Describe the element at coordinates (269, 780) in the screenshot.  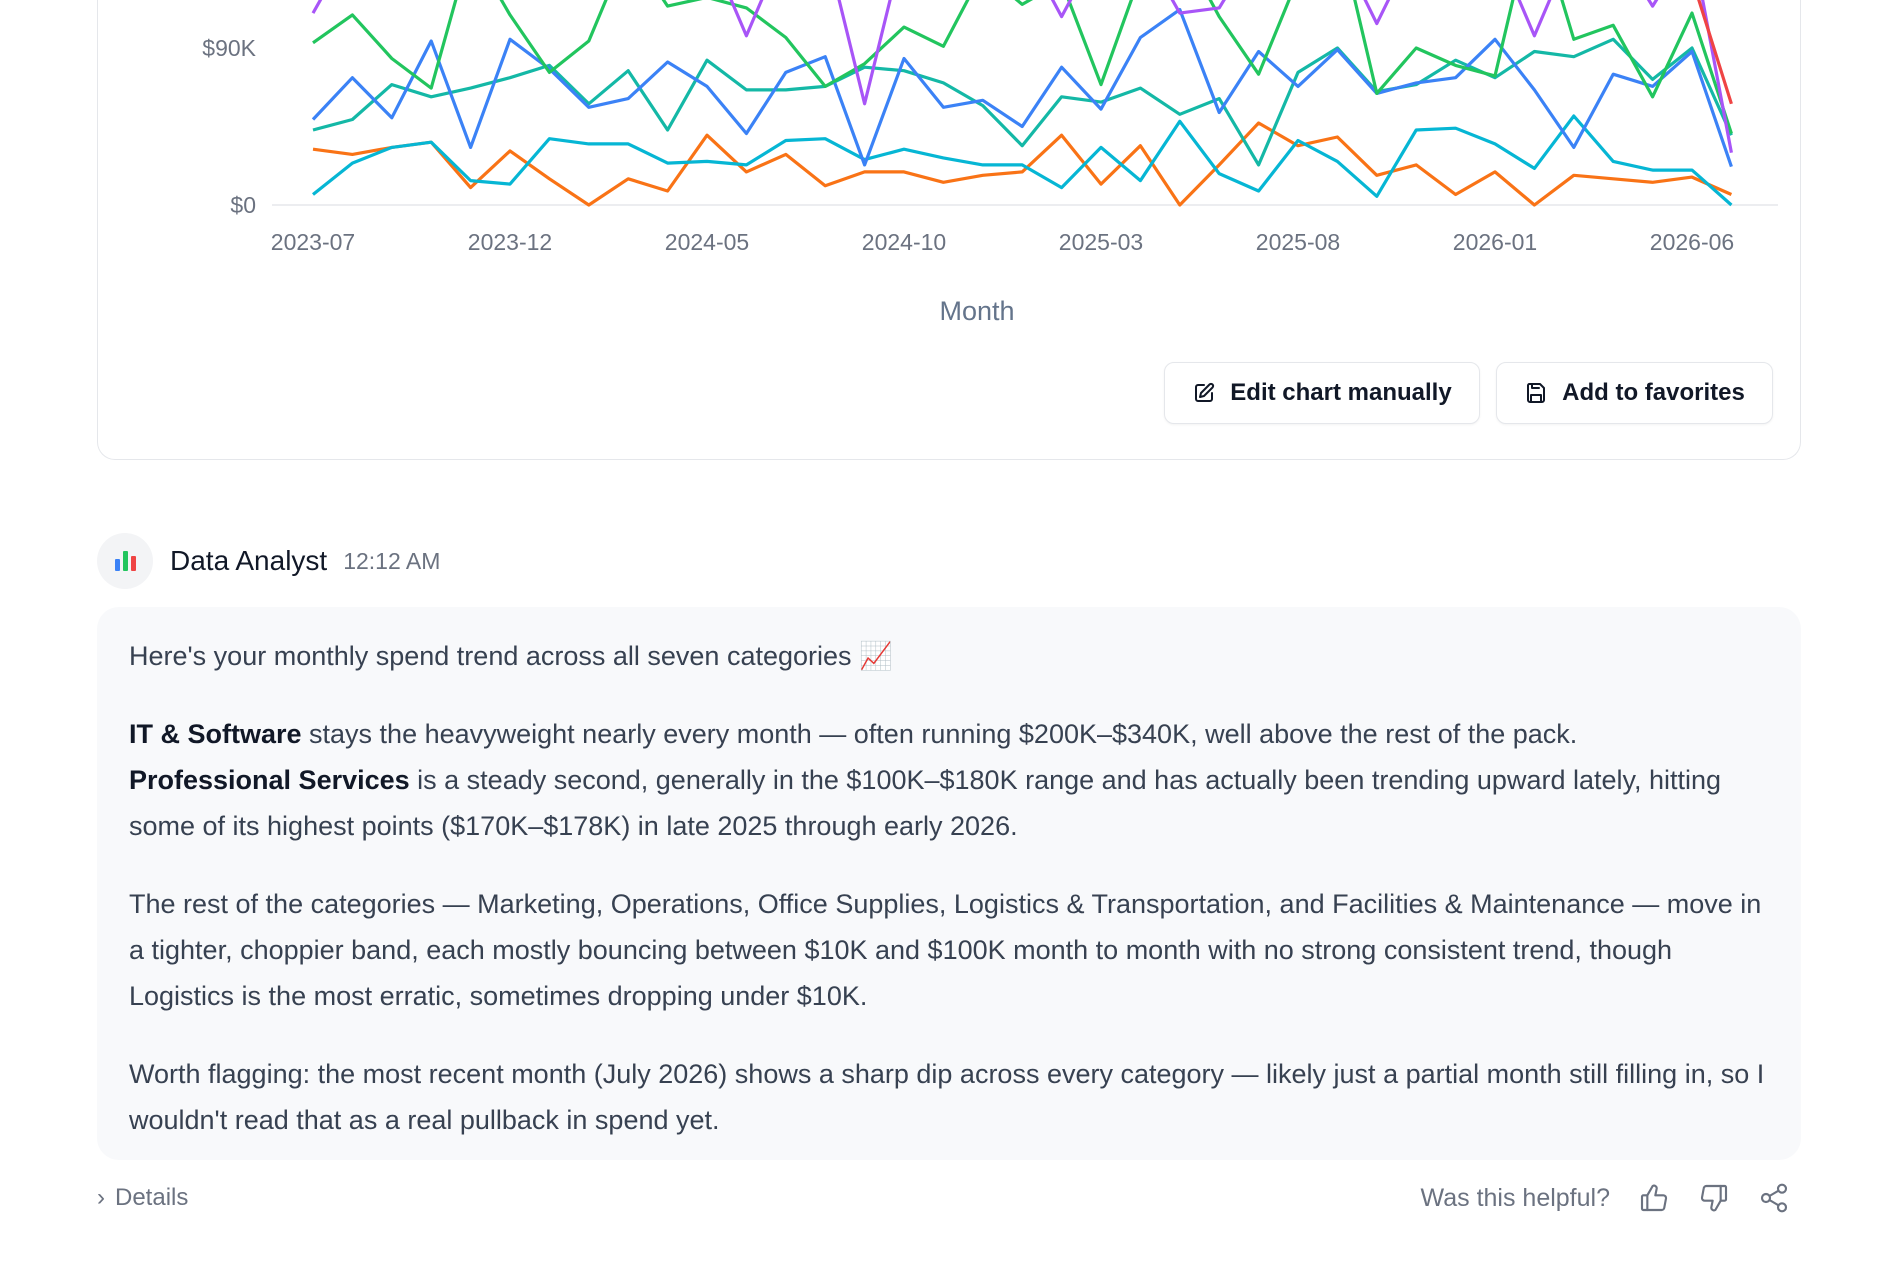
I see `professional-services-label: Professional Services` at that location.